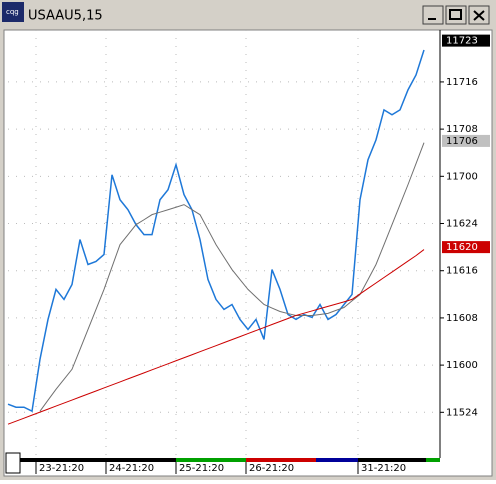 The width and height of the screenshot is (496, 484). I want to click on price-marker-label: 11620, so click(462, 247).